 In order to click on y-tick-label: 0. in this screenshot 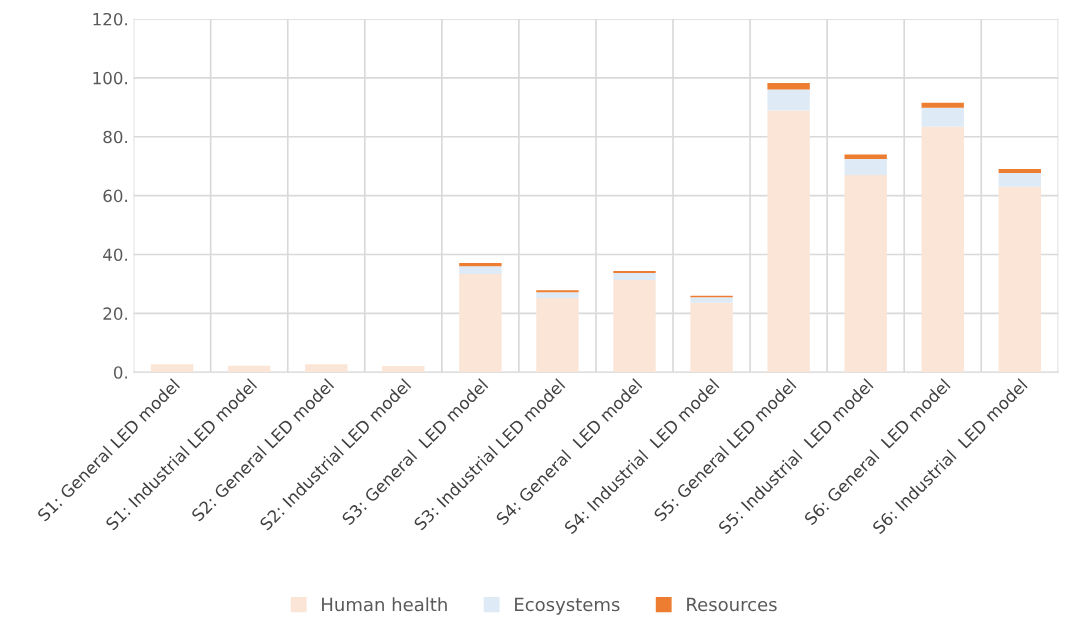, I will do `click(120, 372)`.